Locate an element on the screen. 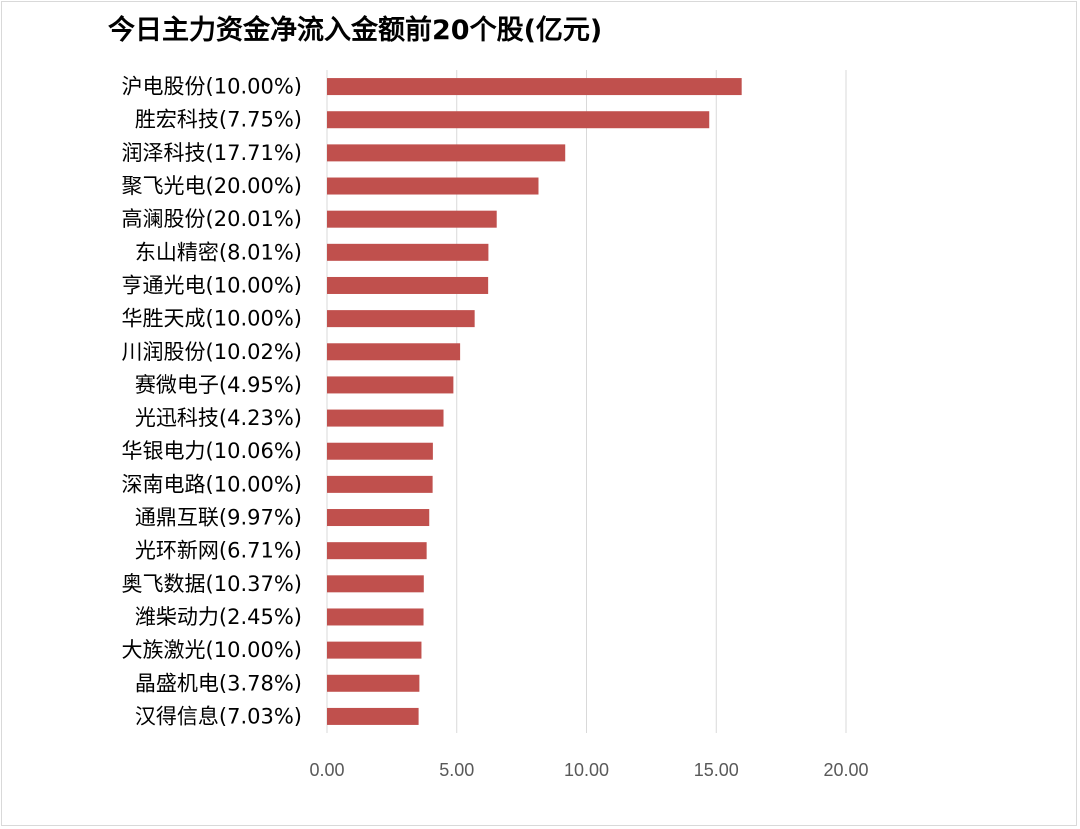  category-label-2: 润泽科技(17.71%) is located at coordinates (212, 153).